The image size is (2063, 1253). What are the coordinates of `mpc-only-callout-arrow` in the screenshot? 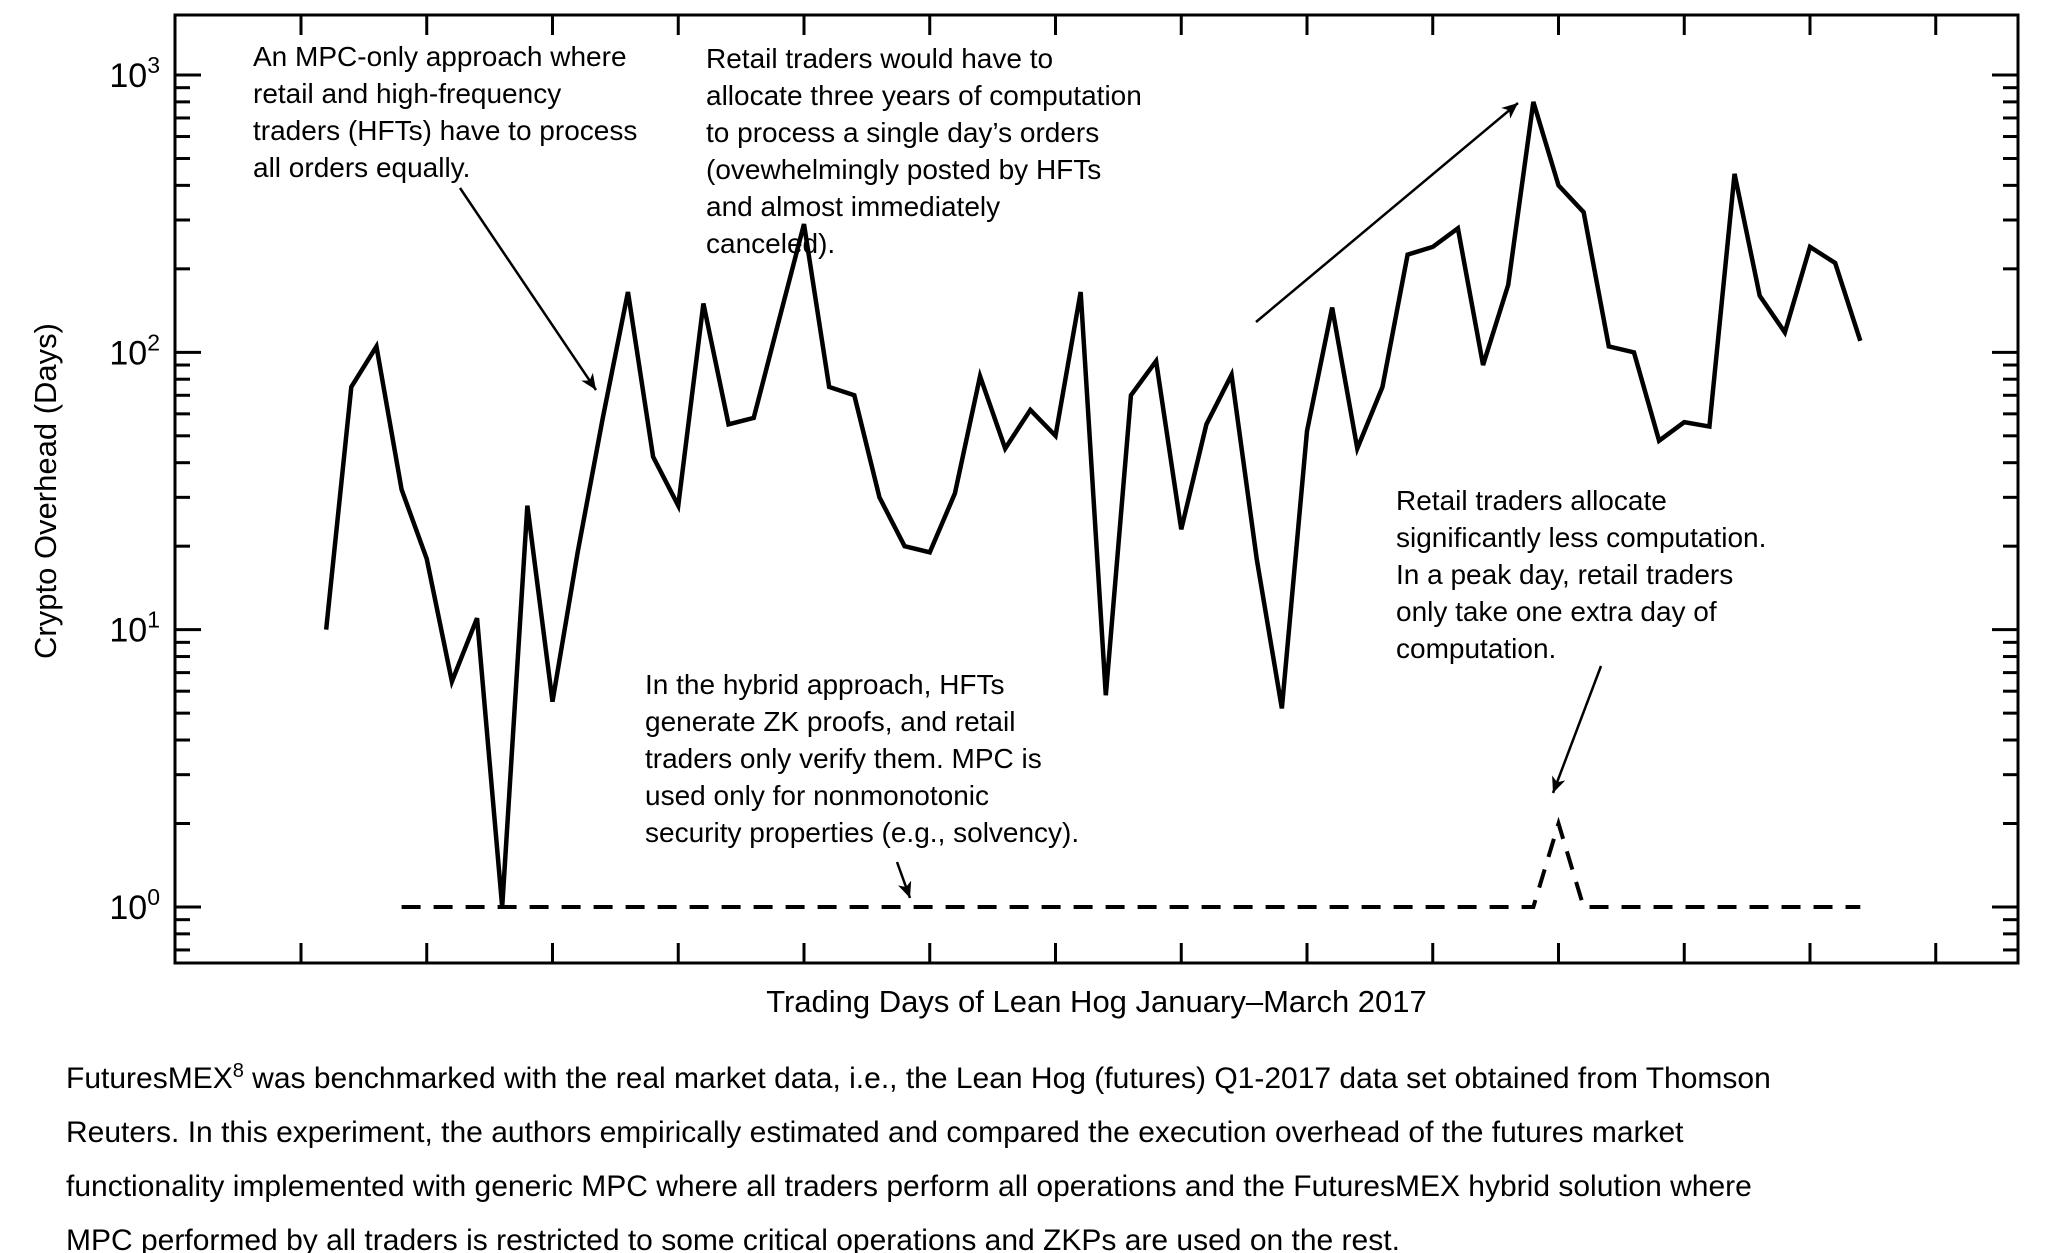 It's located at (528, 289).